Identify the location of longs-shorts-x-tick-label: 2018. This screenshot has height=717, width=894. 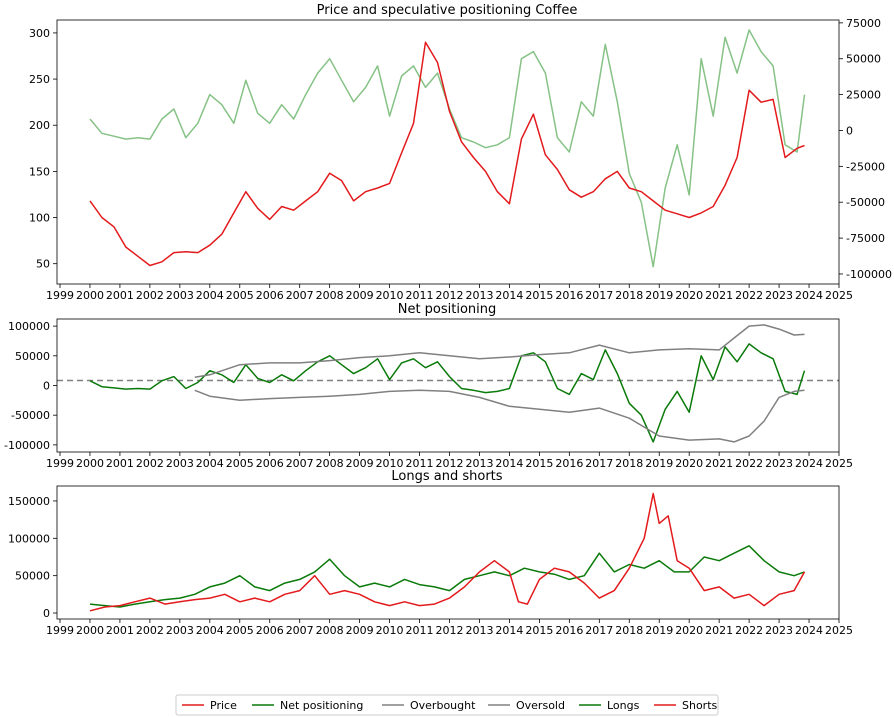
(629, 630).